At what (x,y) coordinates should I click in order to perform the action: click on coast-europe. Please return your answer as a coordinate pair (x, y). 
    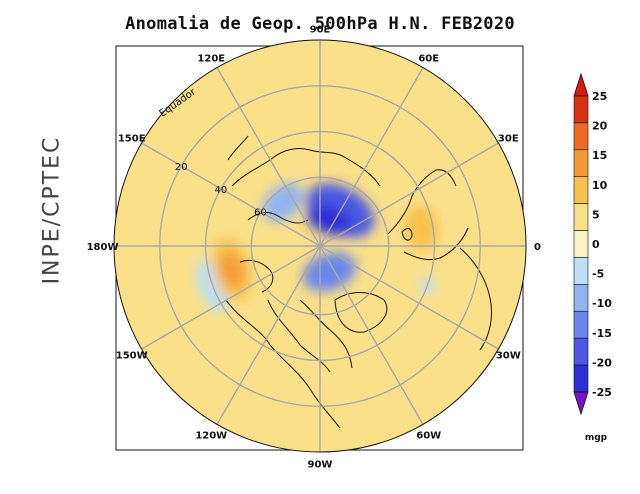
    Looking at the image, I should click on (428, 215).